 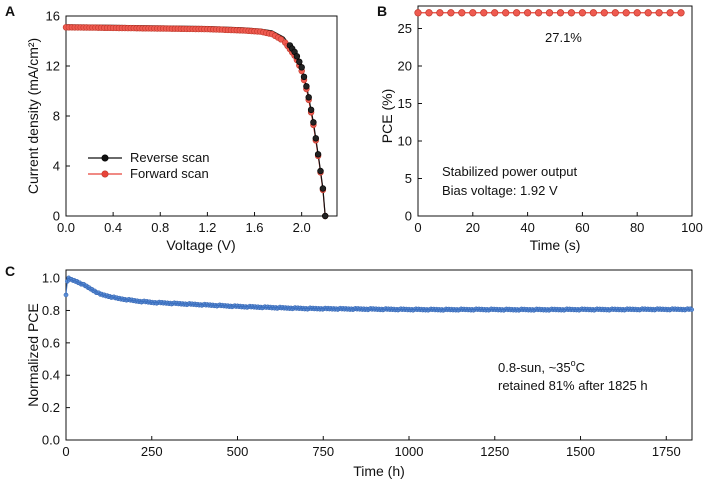 I want to click on y-tick-label: 4, so click(x=56, y=166).